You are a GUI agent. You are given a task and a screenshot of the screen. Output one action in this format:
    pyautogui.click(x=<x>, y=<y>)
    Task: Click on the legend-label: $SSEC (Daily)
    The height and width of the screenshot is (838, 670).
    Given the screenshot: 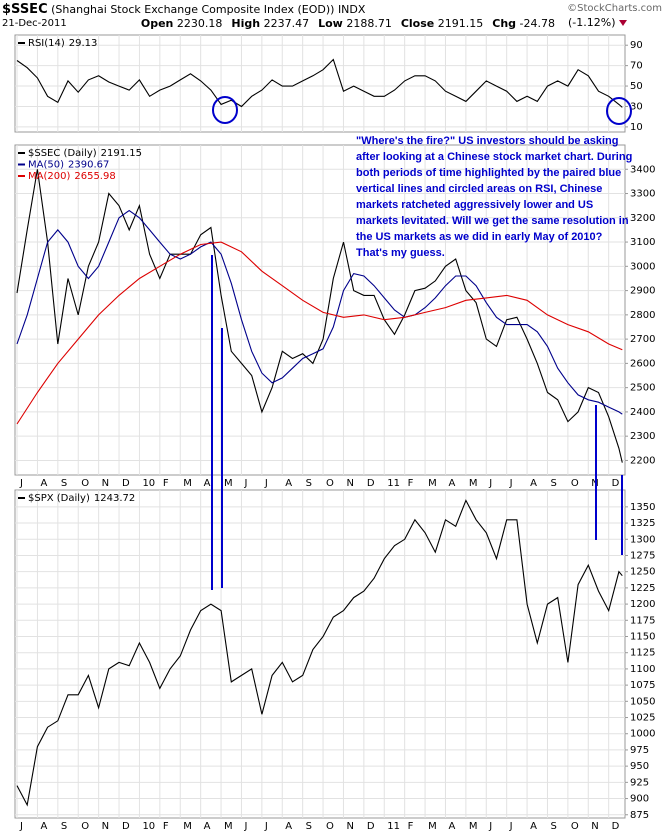 What is the action you would take?
    pyautogui.click(x=62, y=153)
    